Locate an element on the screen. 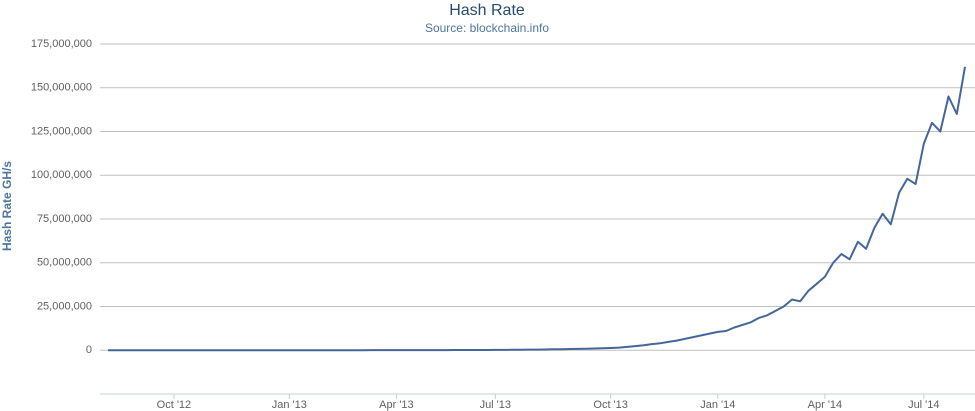 Image resolution: width=975 pixels, height=411 pixels. x-tick-label: Oct '13 is located at coordinates (610, 405).